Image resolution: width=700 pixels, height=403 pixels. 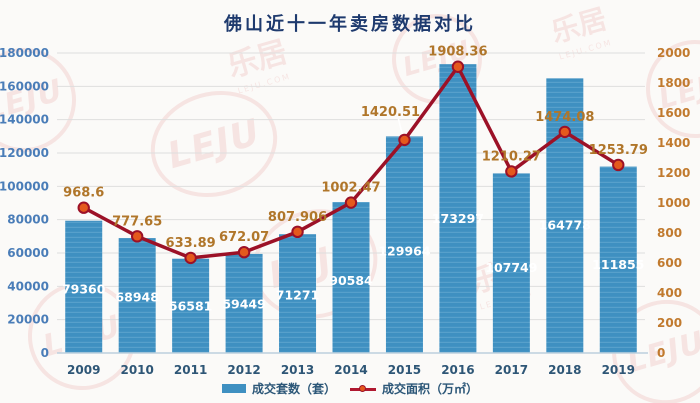 I want to click on x-axis-label: 2015, so click(x=404, y=370).